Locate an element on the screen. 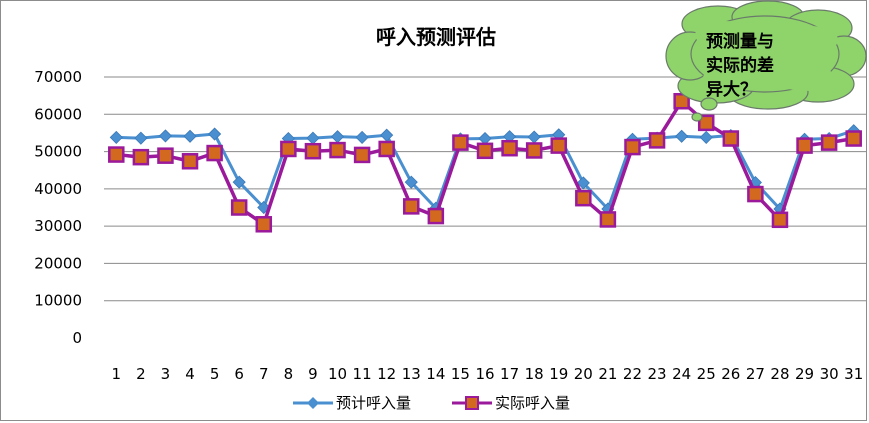 The width and height of the screenshot is (869, 423). x-tick-label: 21 is located at coordinates (607, 374).